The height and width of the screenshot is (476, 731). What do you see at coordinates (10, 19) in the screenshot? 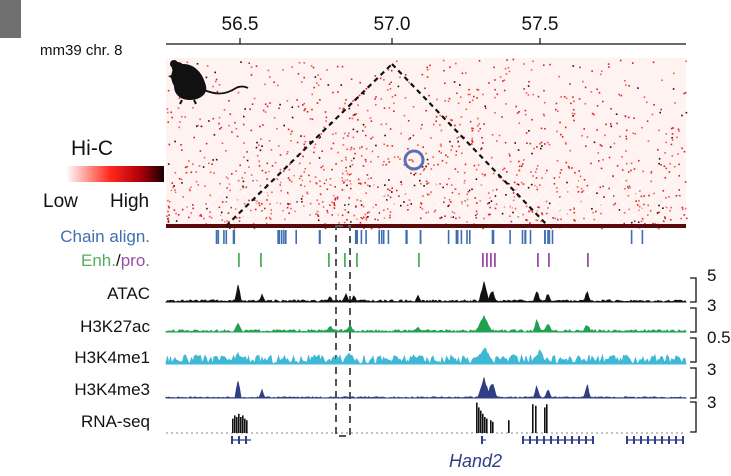
I see `panel-label` at bounding box center [10, 19].